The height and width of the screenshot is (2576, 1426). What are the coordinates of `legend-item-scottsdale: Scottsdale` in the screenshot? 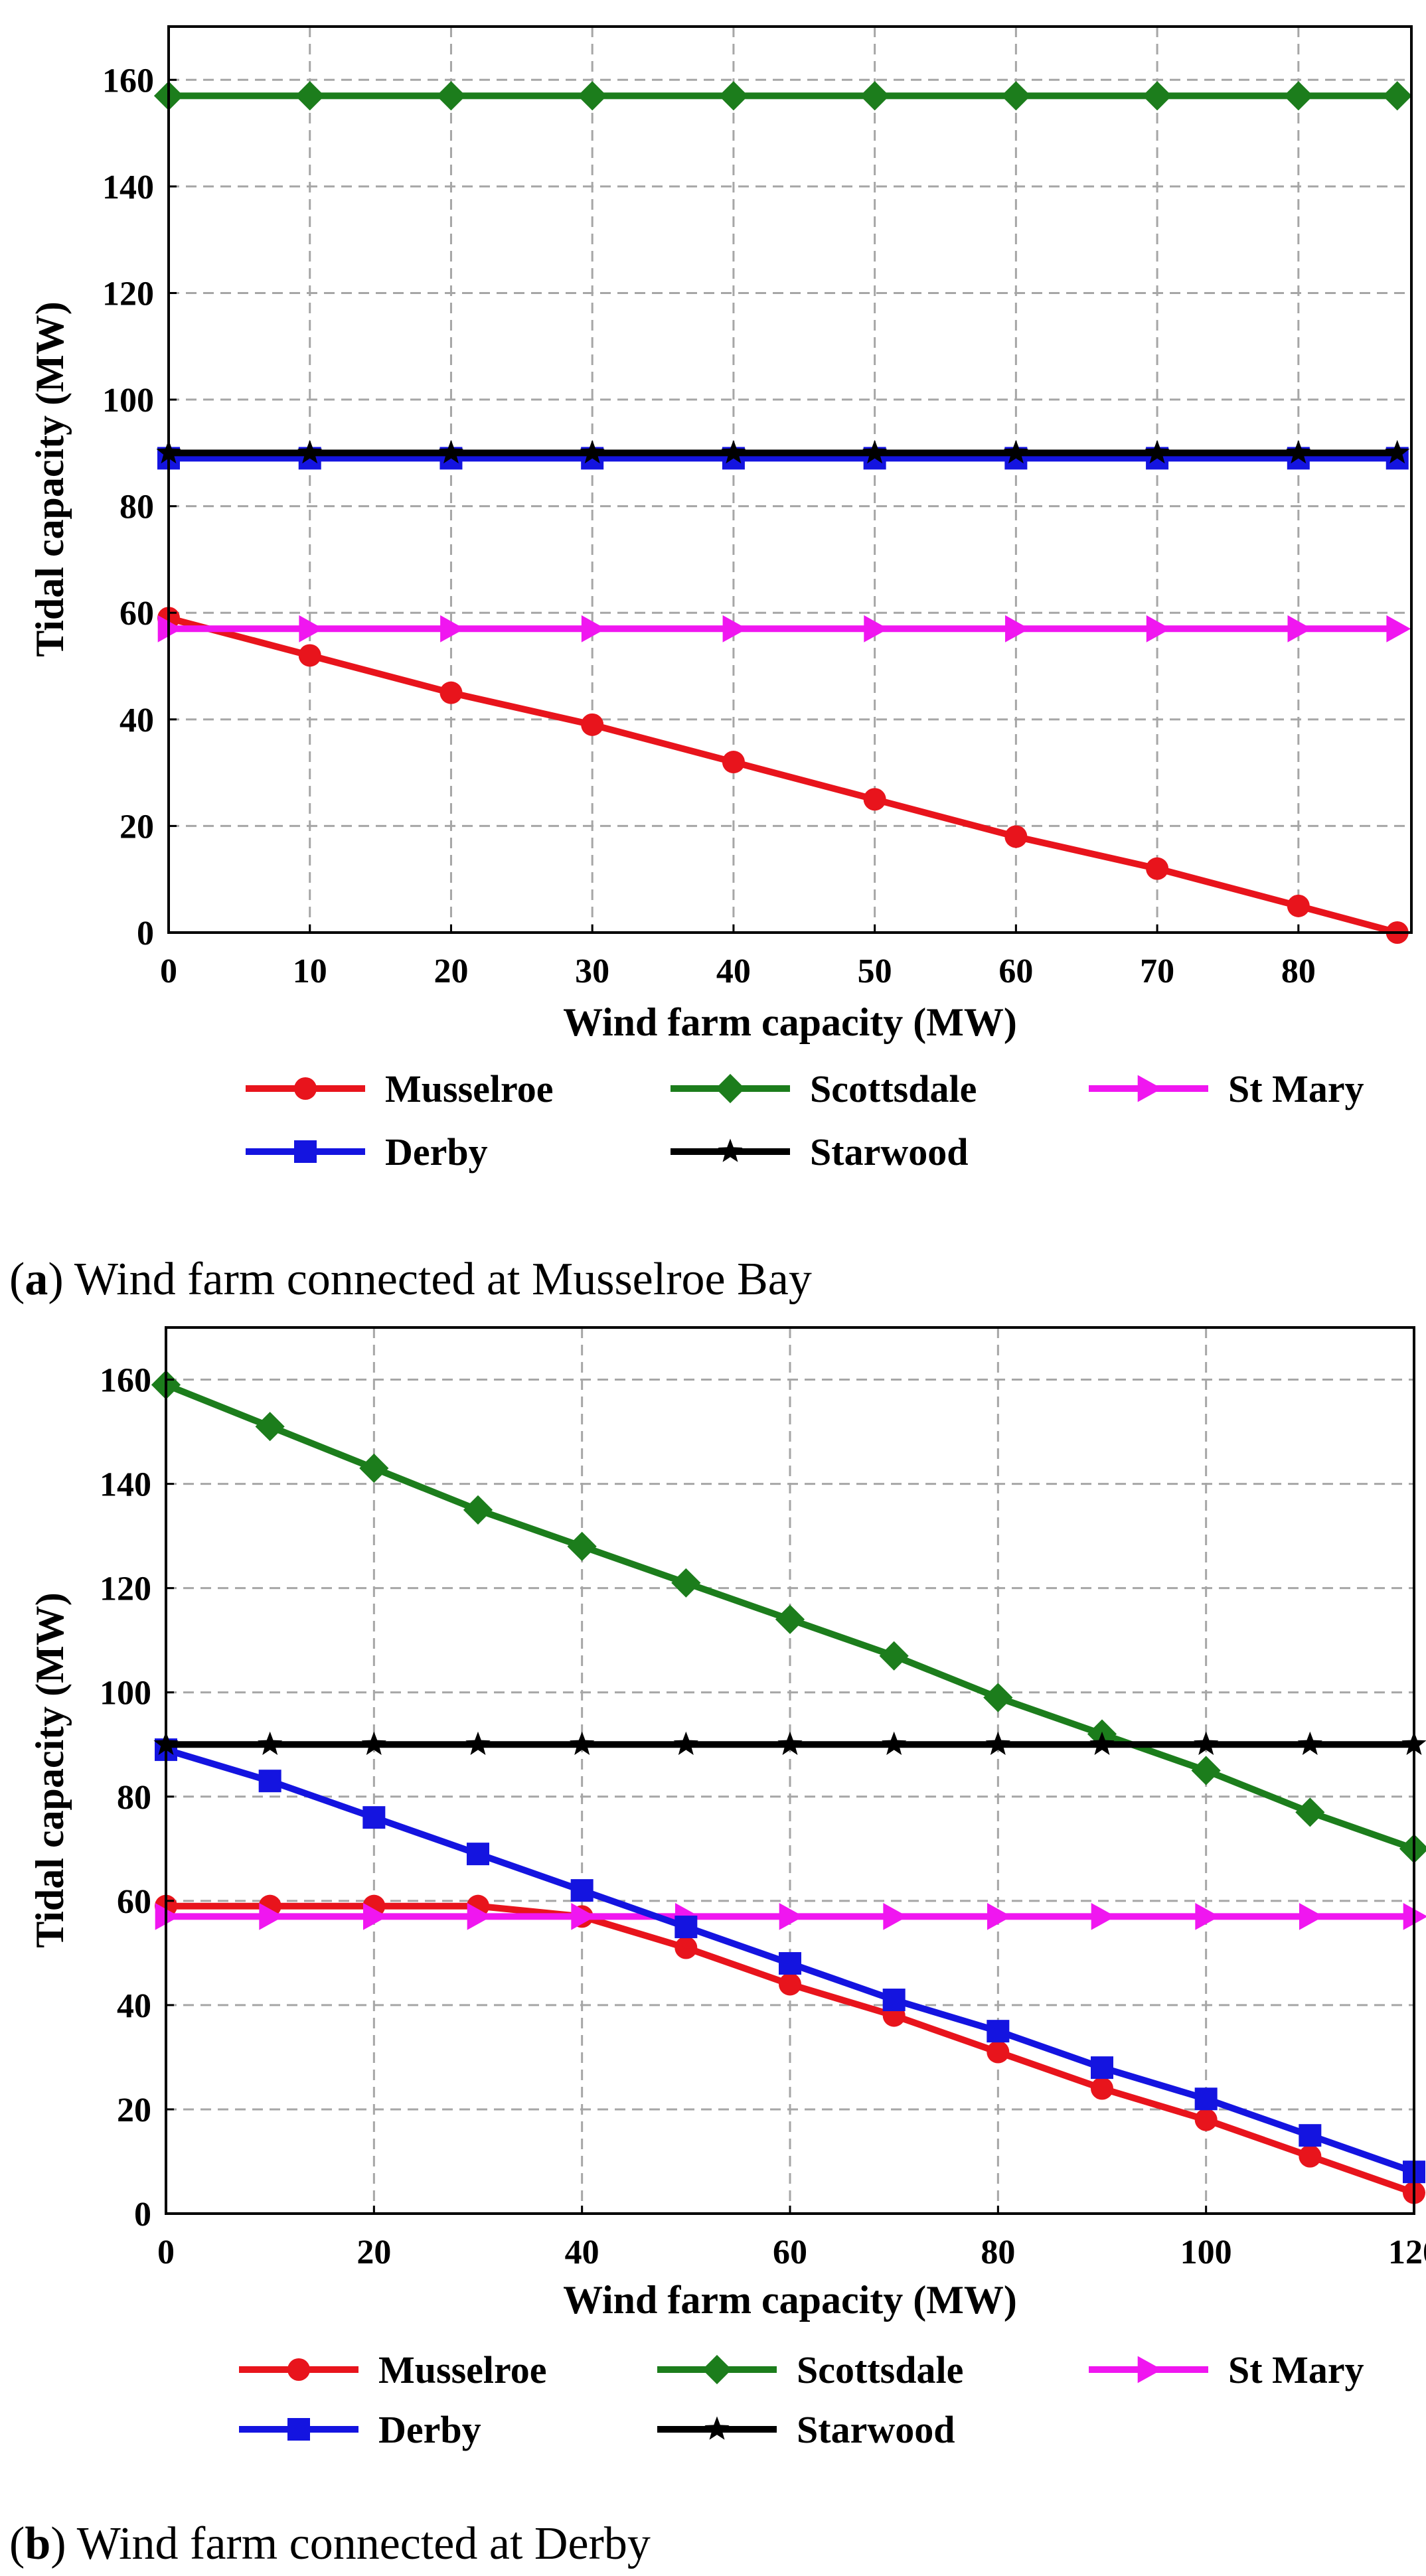 It's located at (810, 2369).